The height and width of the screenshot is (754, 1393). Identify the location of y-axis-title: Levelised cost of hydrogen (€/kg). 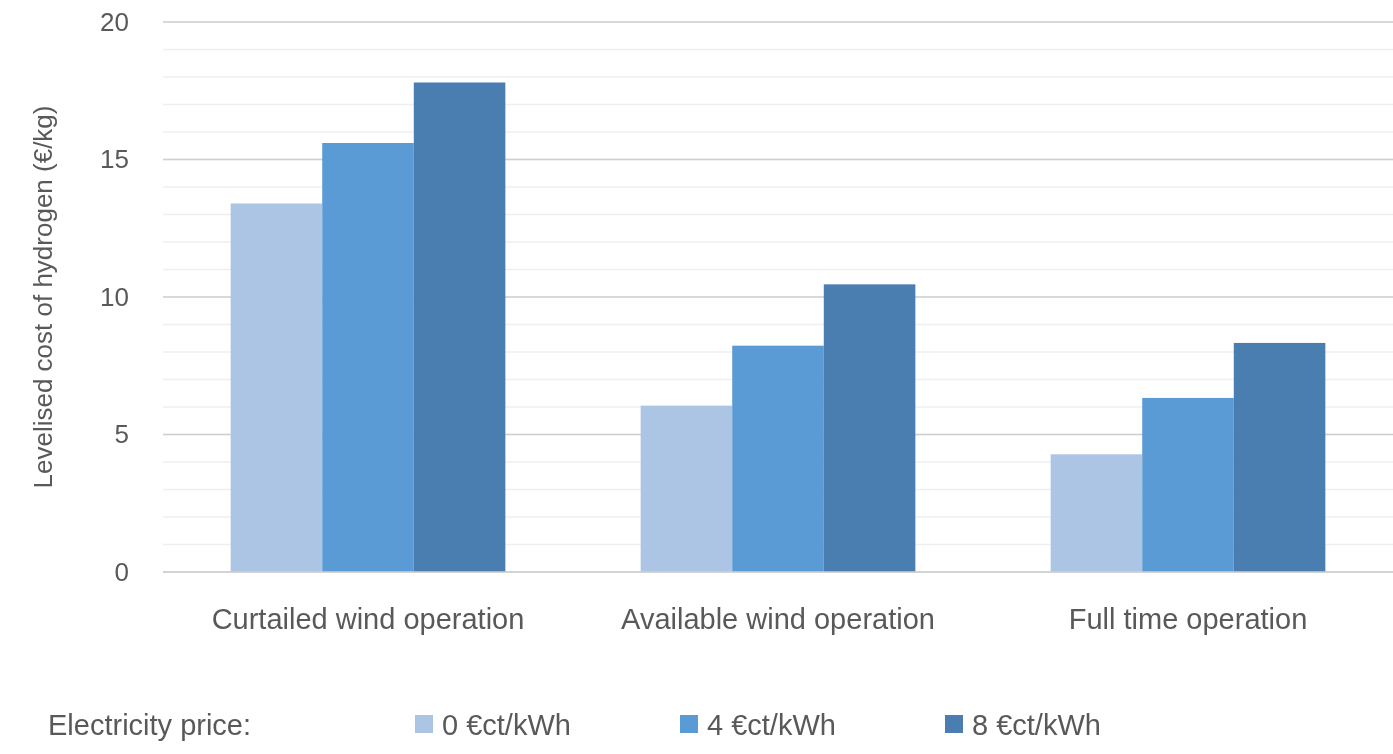
(43, 297).